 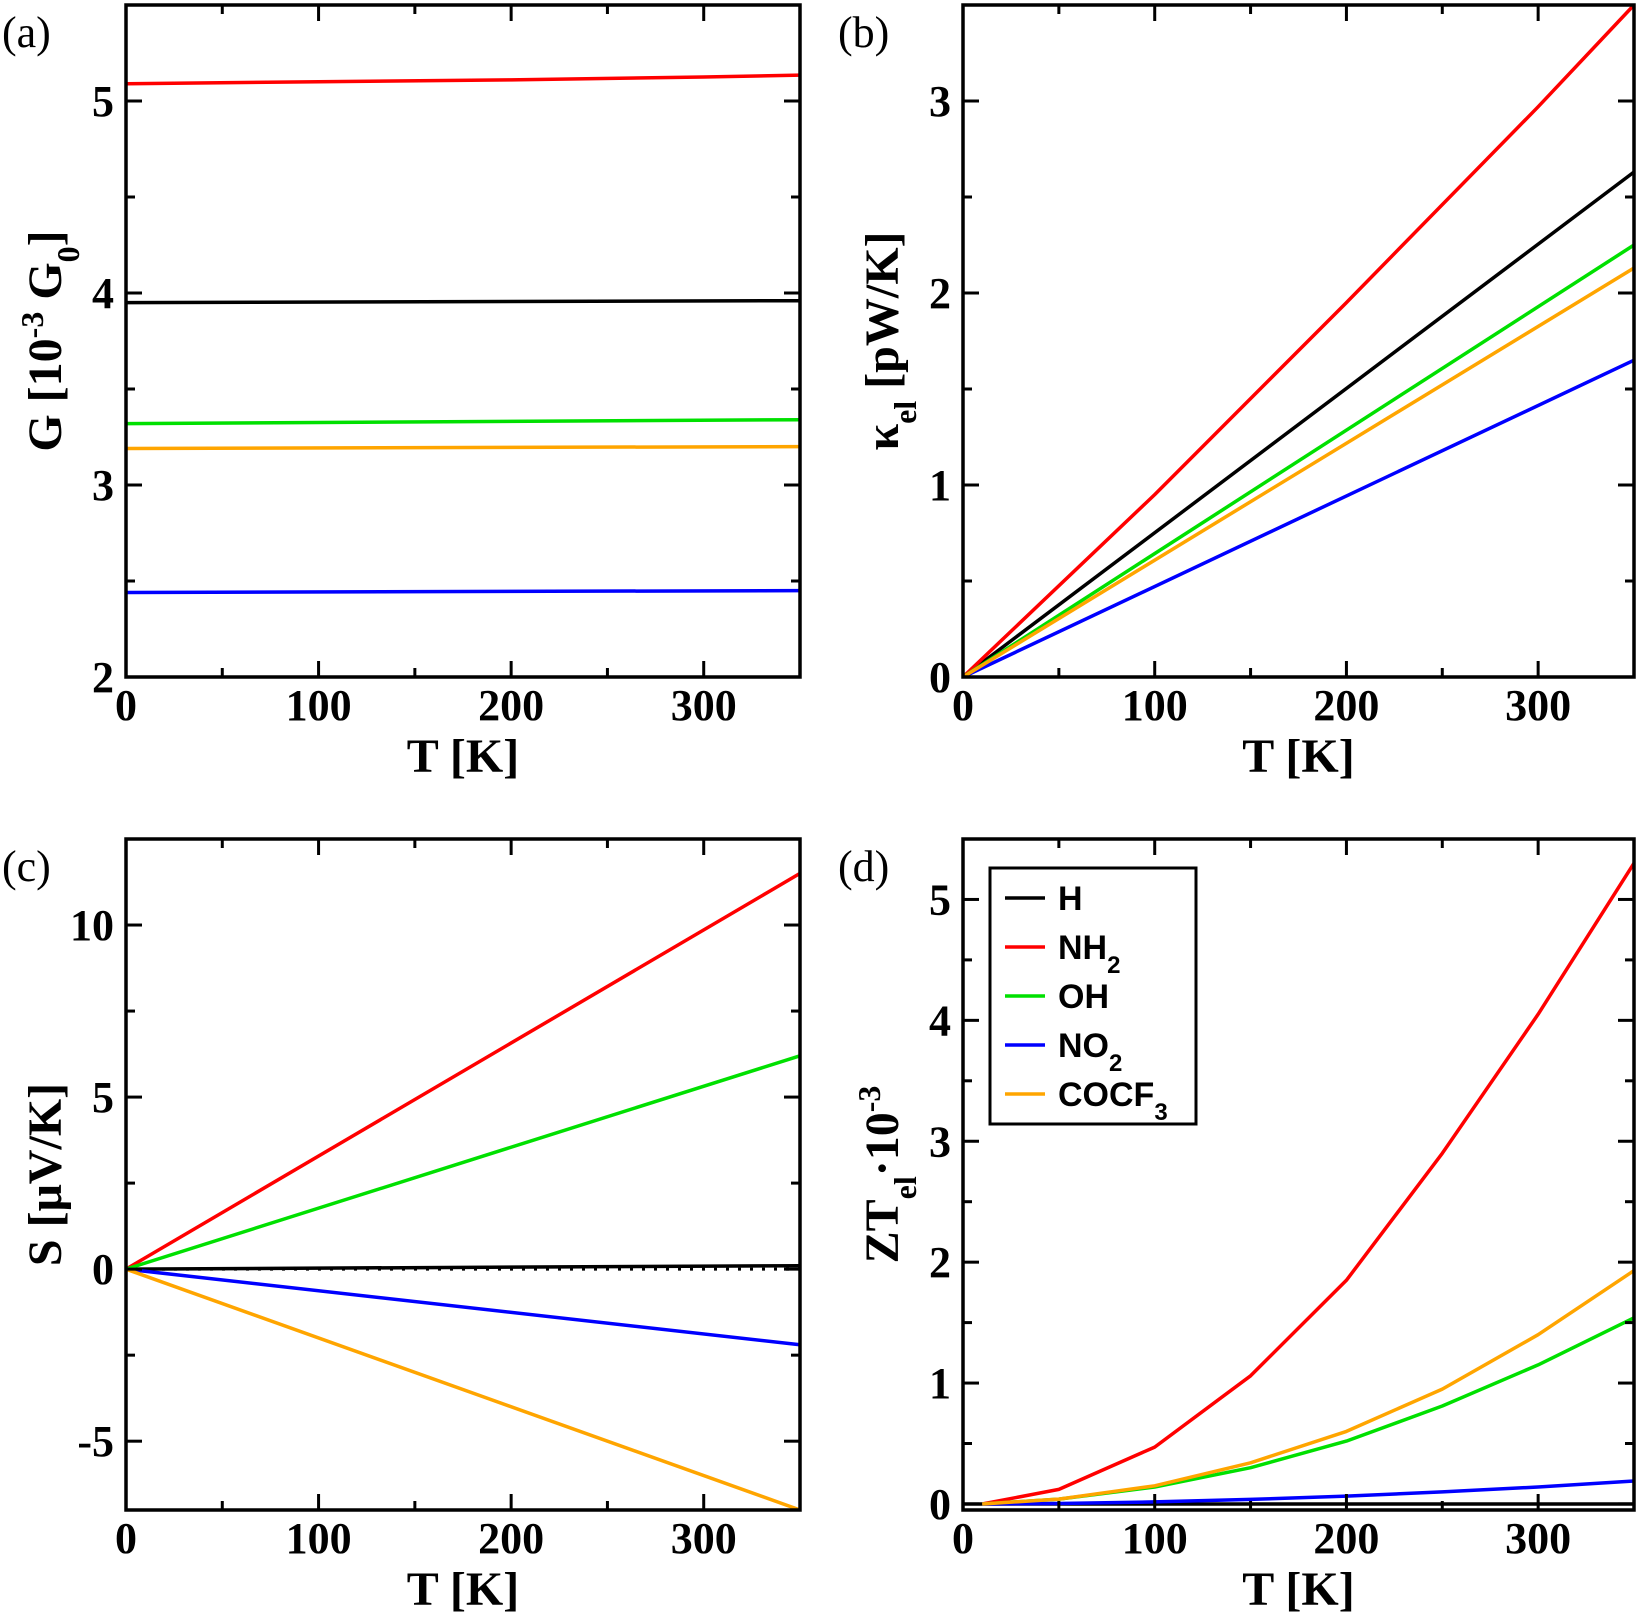 What do you see at coordinates (92, 925) in the screenshot?
I see `y-tick-label: 10` at bounding box center [92, 925].